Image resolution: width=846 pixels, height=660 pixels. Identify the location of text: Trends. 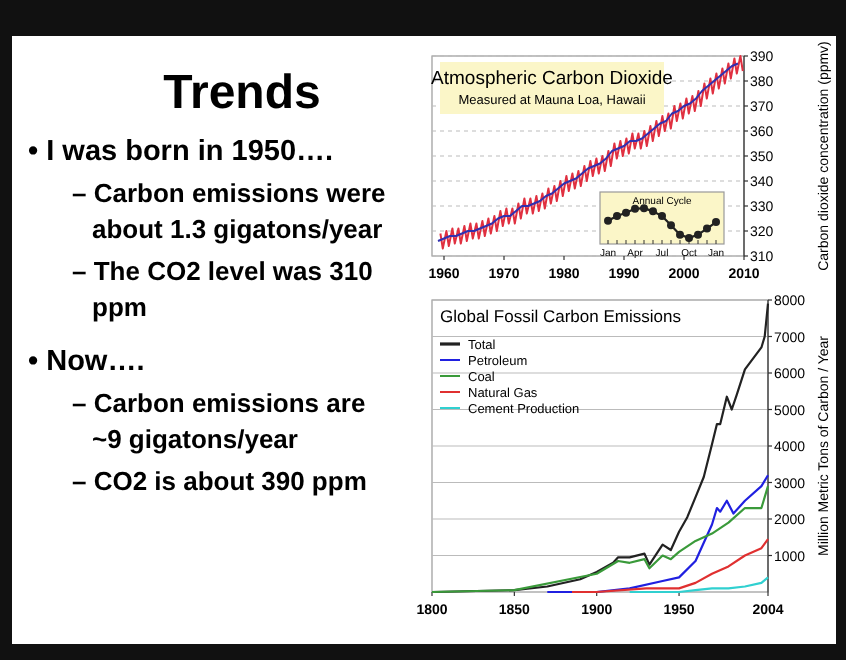
(242, 93).